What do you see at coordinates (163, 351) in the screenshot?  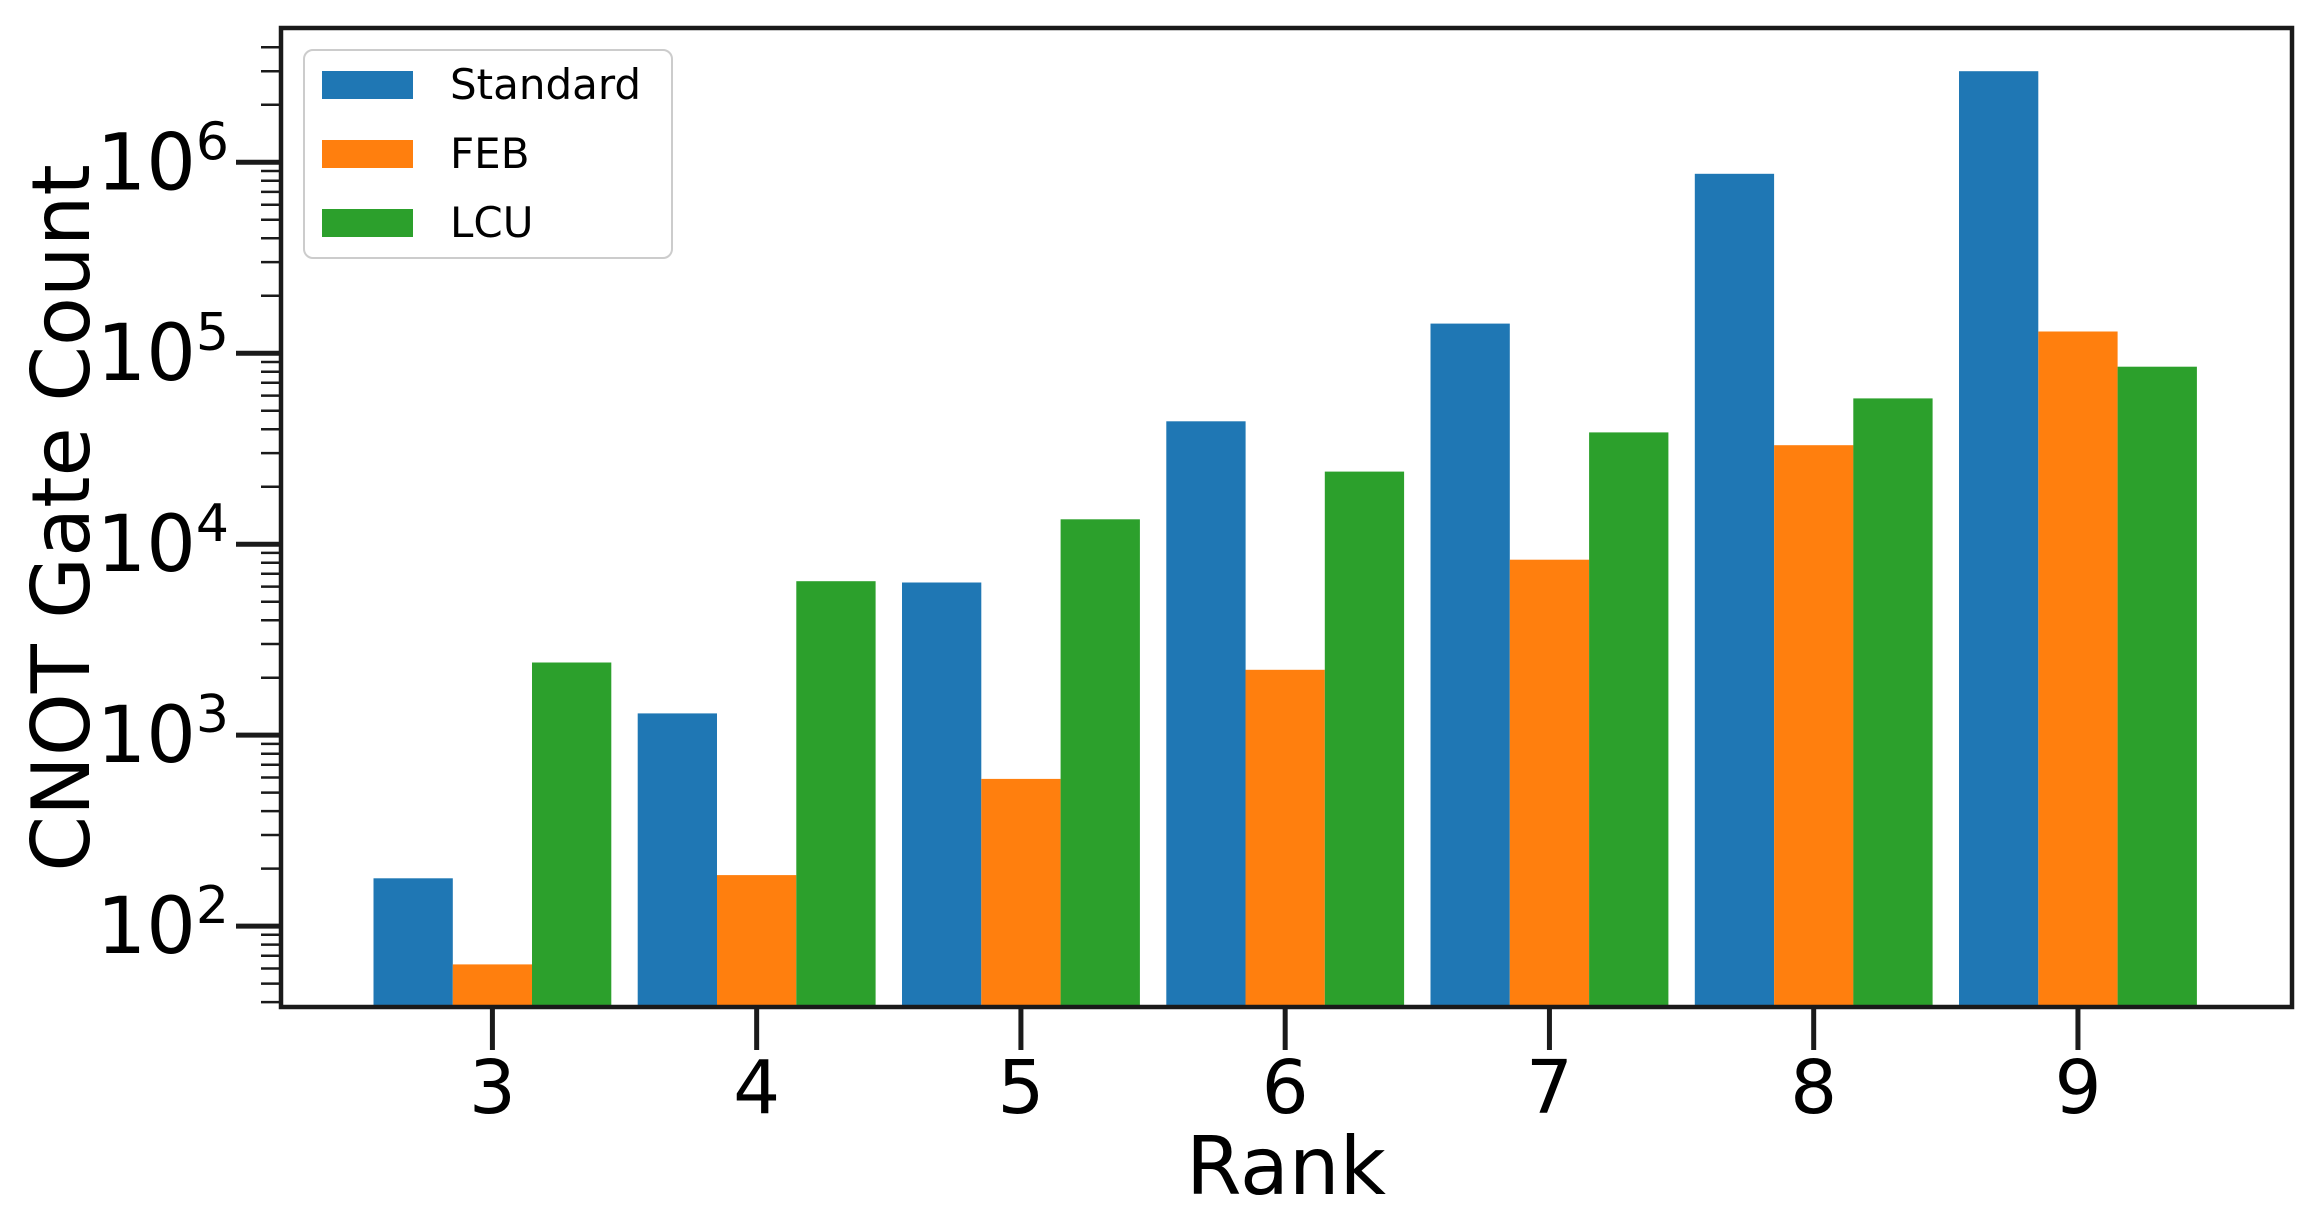 I see `y-tick-label: 10⁵` at bounding box center [163, 351].